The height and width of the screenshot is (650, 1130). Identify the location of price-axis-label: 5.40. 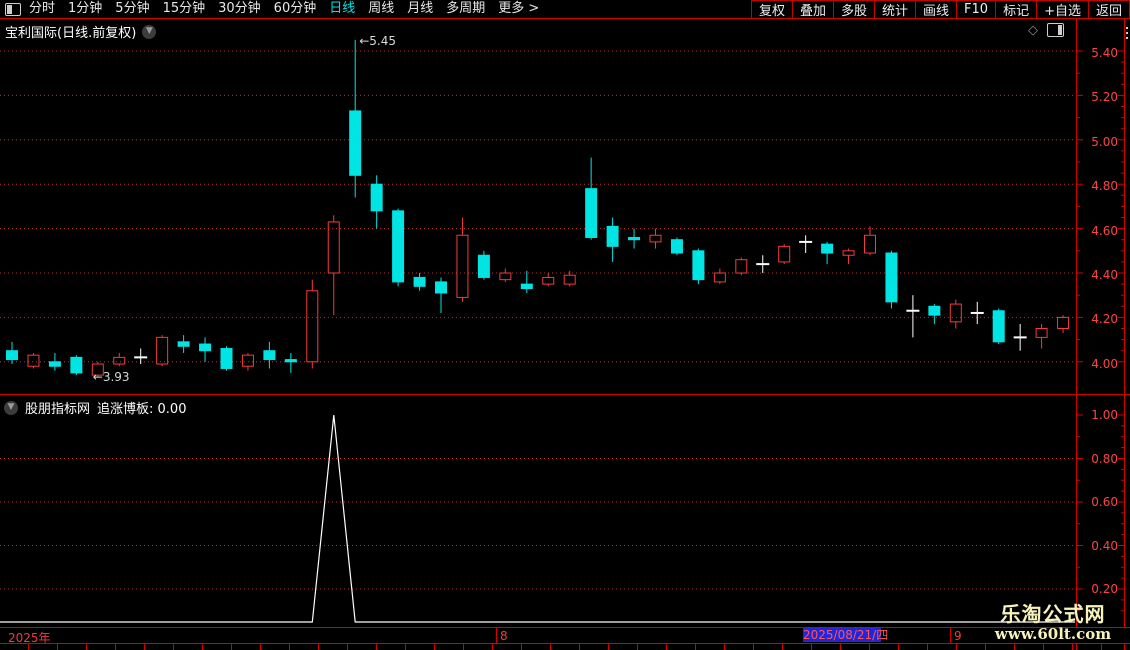
(1104, 53).